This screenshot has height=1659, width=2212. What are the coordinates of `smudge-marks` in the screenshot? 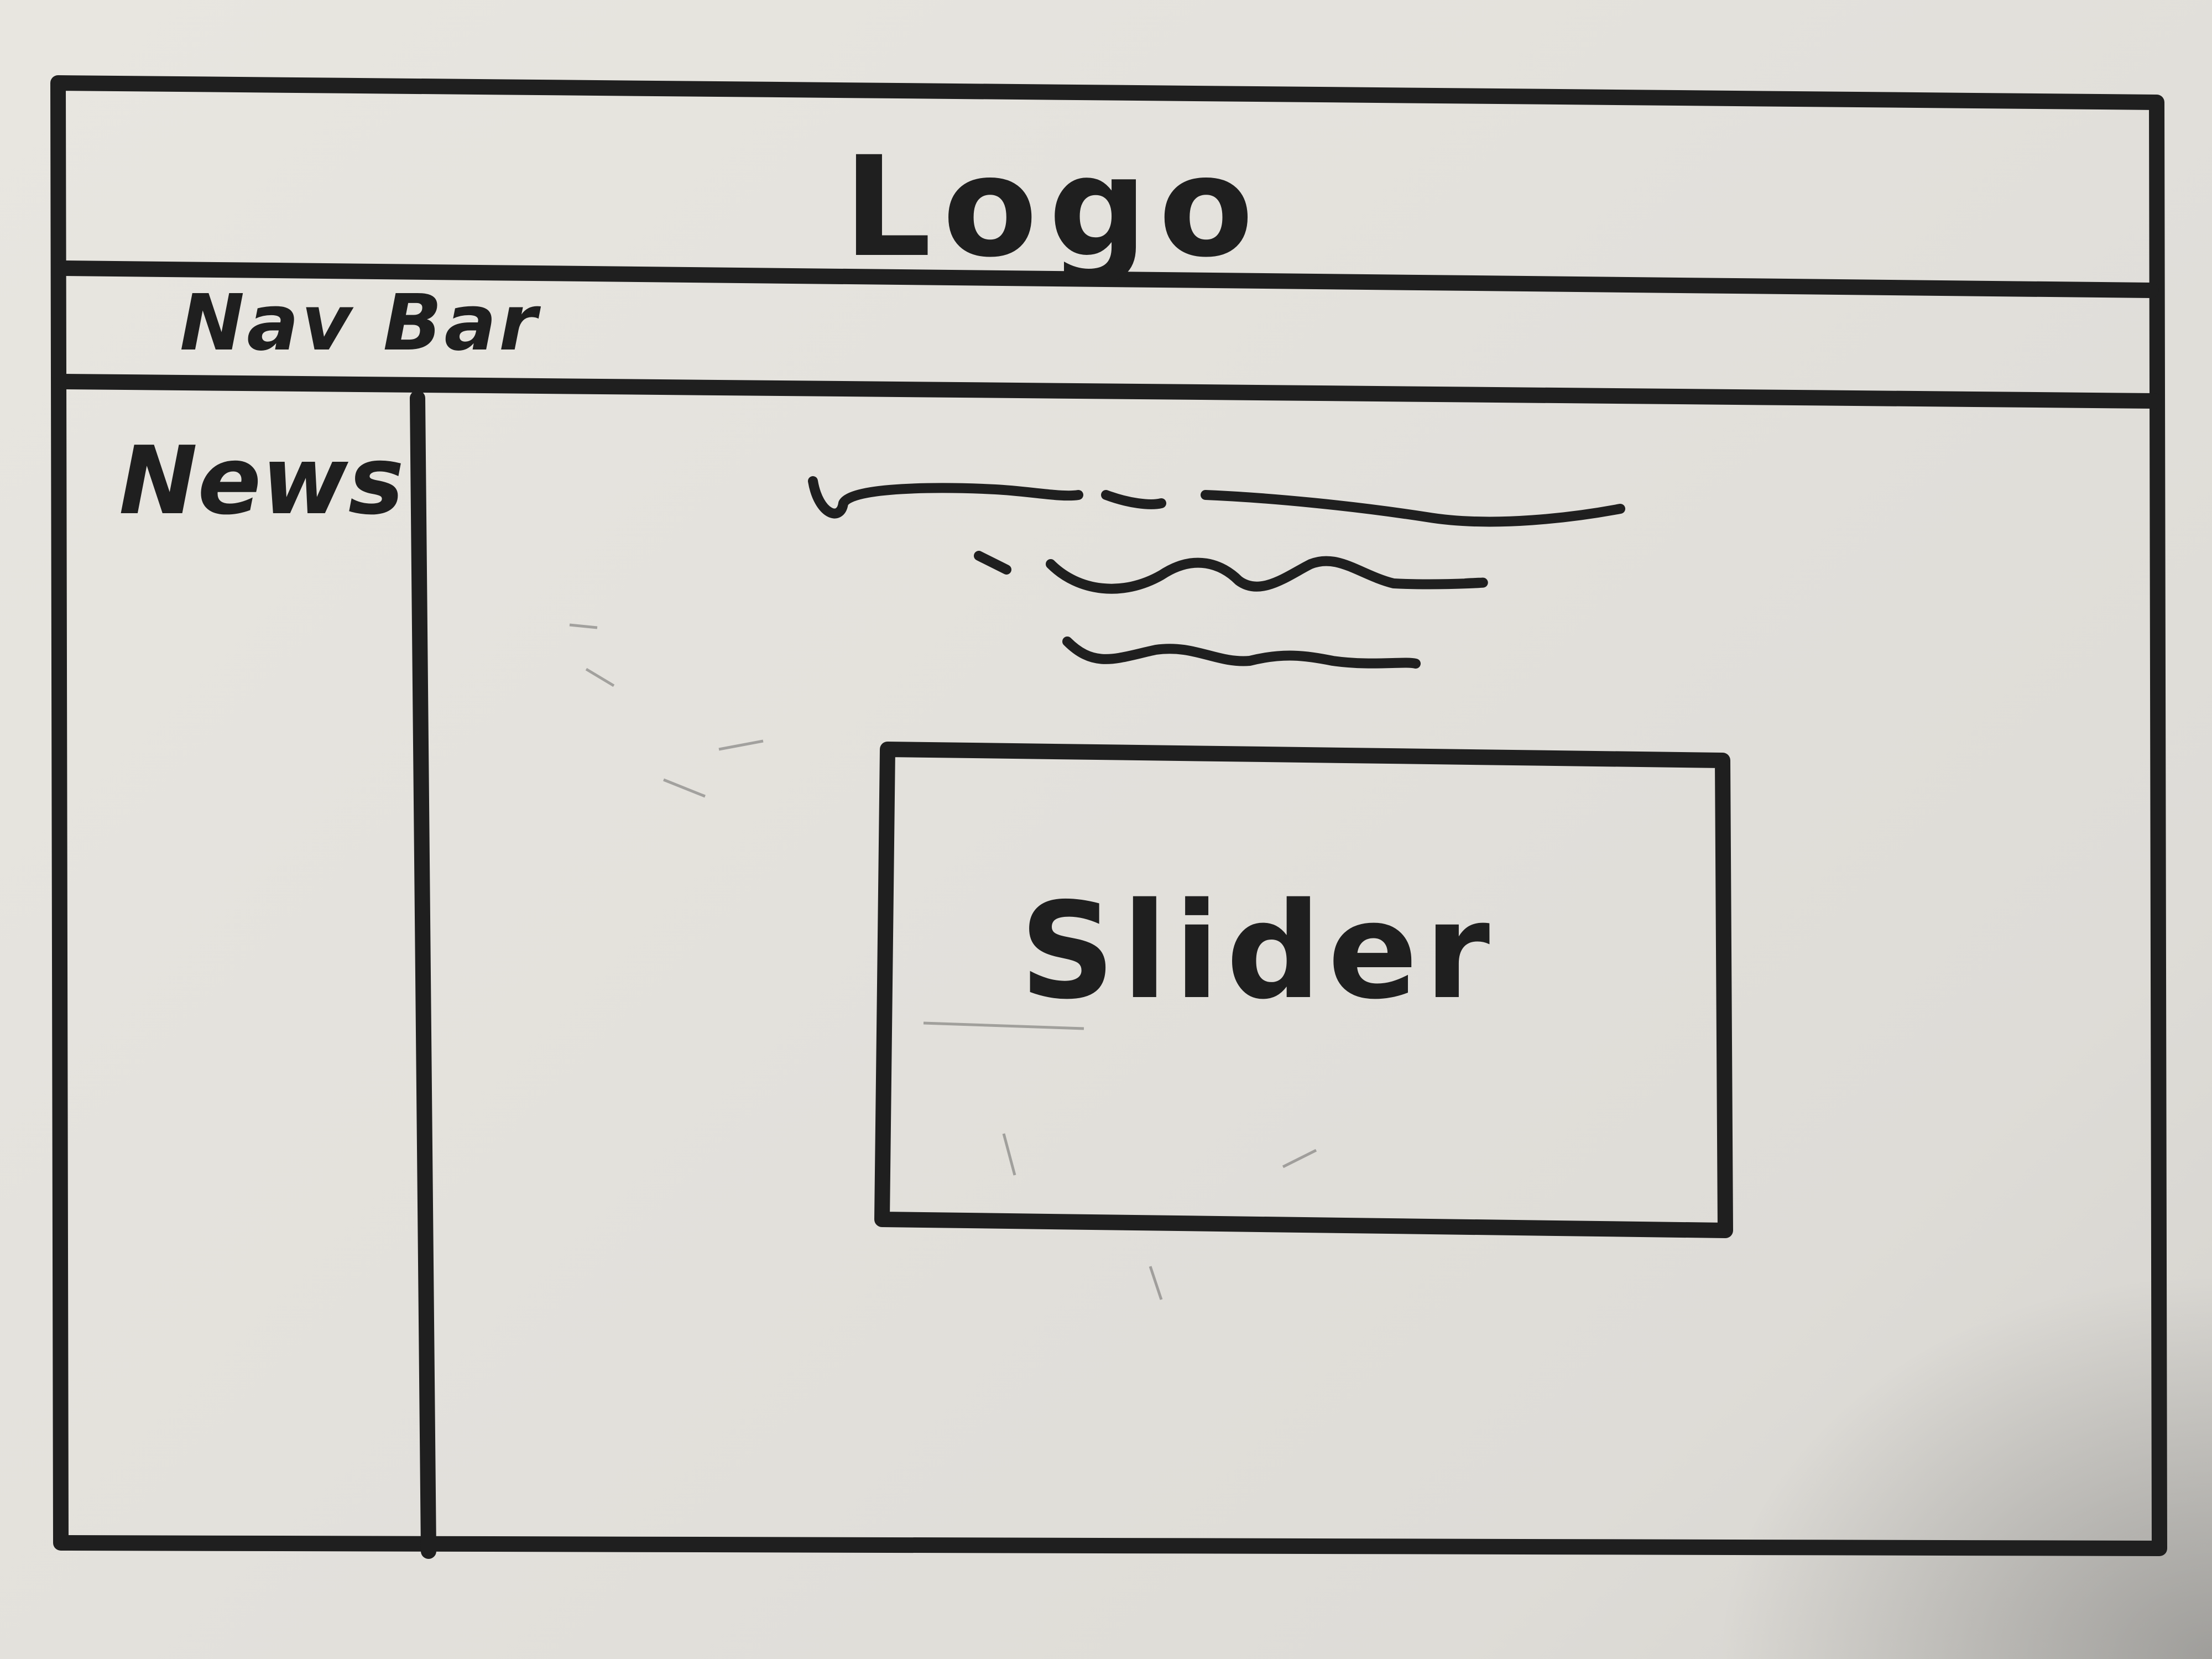 It's located at (943, 962).